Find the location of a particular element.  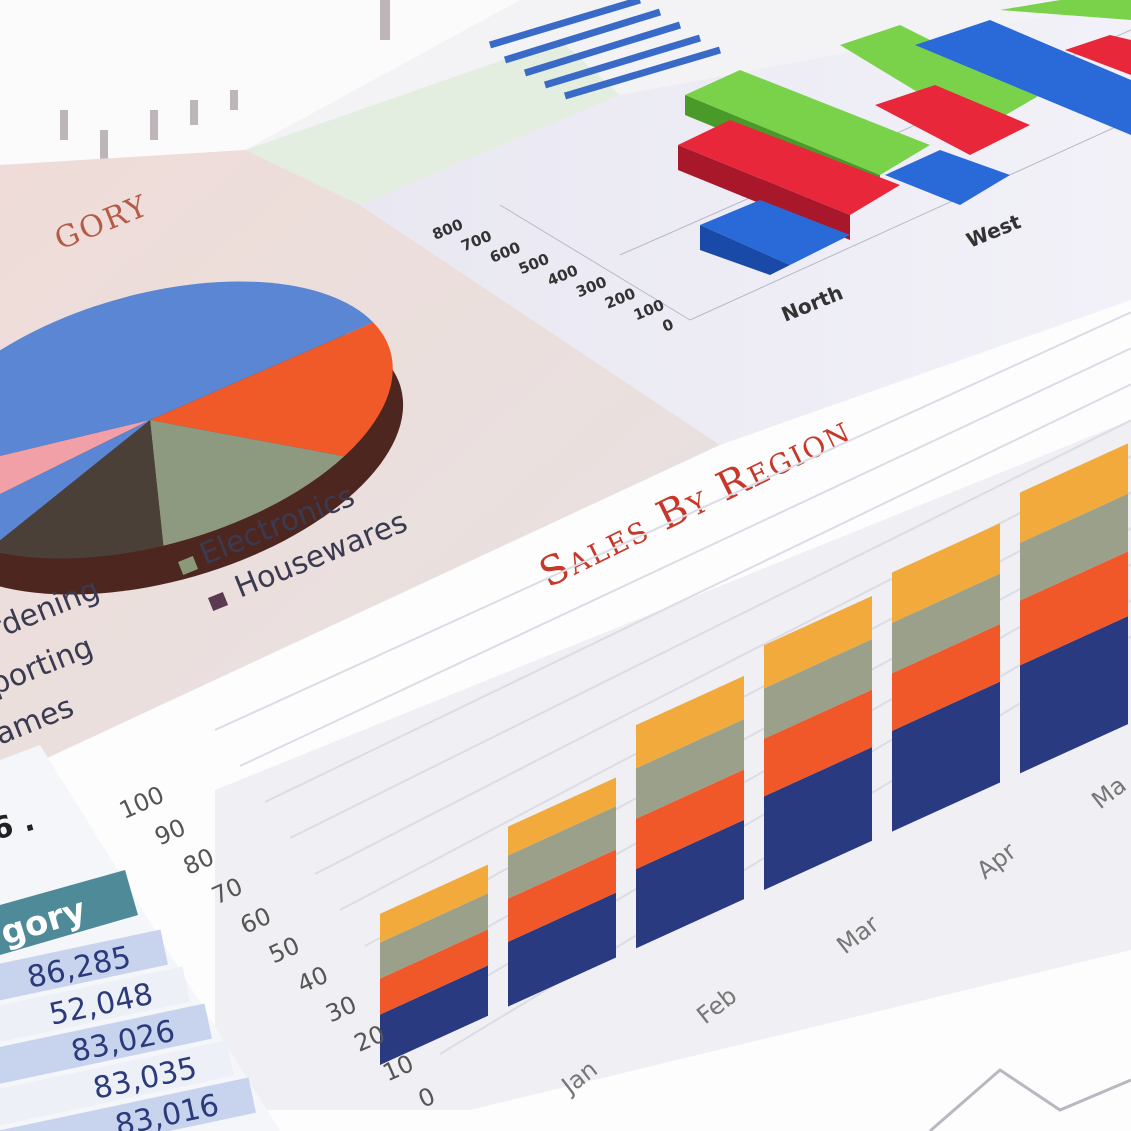

legend-swatch-housewares is located at coordinates (218, 601).